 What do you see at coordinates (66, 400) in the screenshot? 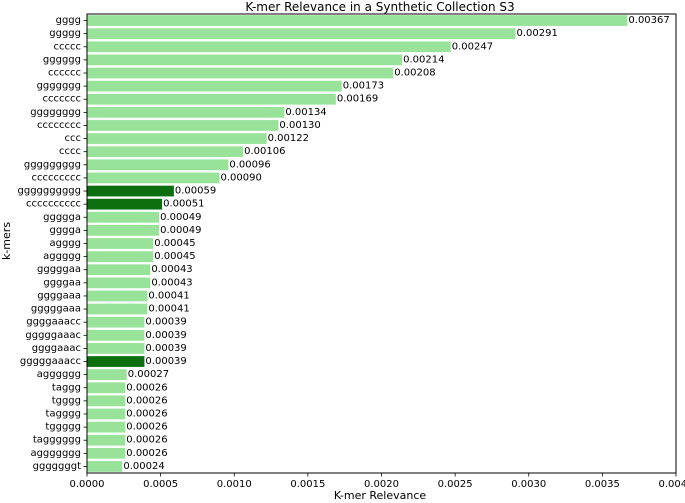
I see `y-tick-label-tgggg: tgggg` at bounding box center [66, 400].